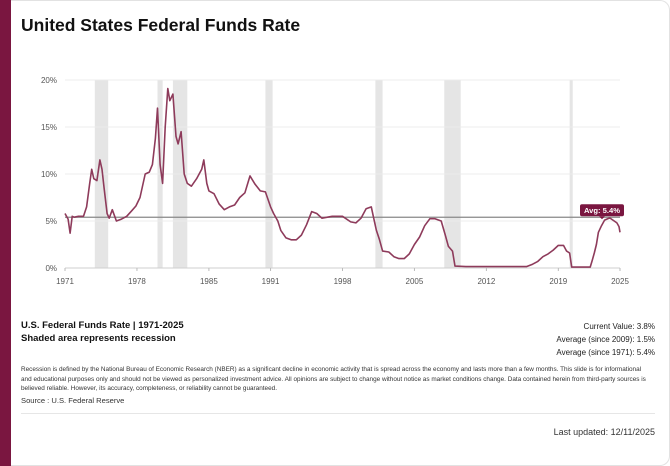 Image resolution: width=670 pixels, height=466 pixels. Describe the element at coordinates (602, 218) in the screenshot. I see `average-badge-pointer` at that location.